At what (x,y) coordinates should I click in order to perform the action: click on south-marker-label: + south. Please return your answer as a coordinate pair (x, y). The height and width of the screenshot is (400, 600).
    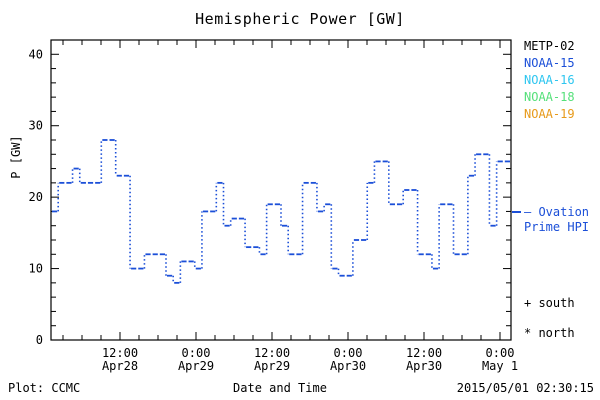
    Looking at the image, I should click on (549, 303).